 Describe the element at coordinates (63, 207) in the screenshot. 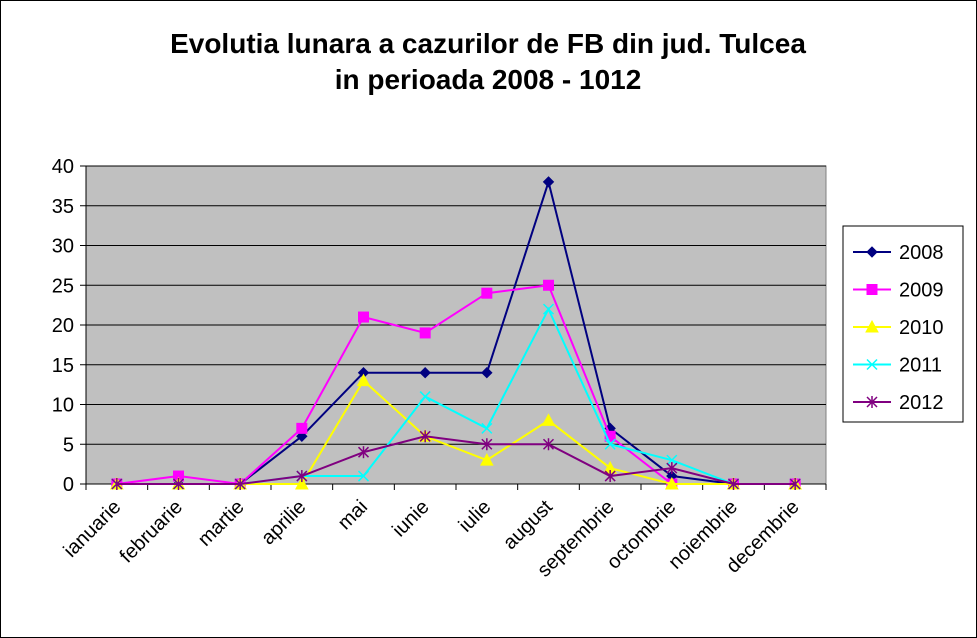

I see `y-tick-label: 35` at that location.